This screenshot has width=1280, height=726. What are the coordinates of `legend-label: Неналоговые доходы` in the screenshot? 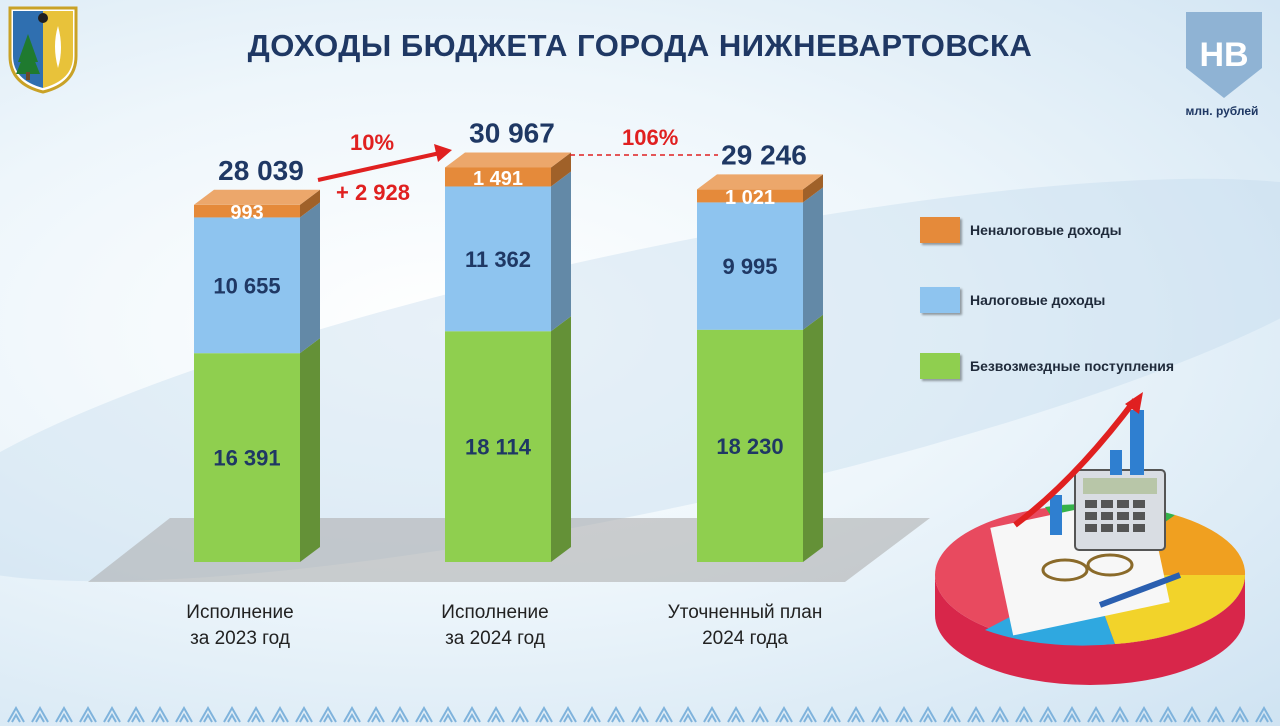 It's located at (1046, 230).